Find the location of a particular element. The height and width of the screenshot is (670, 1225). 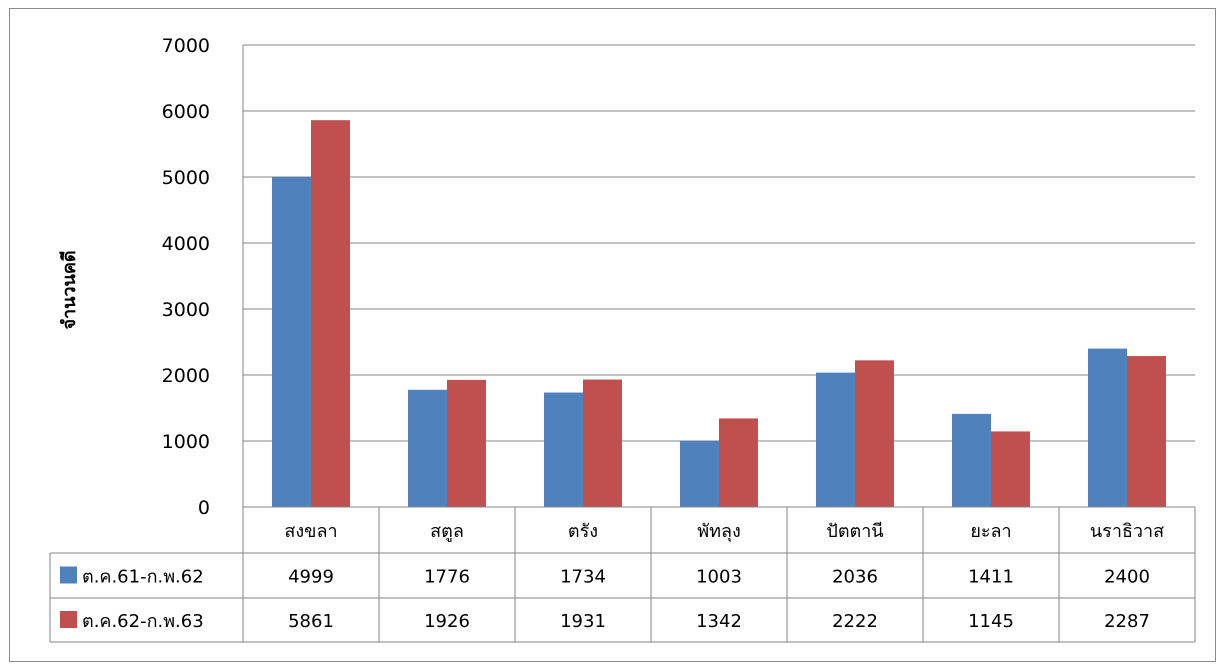

data-label: 2036 is located at coordinates (855, 577).